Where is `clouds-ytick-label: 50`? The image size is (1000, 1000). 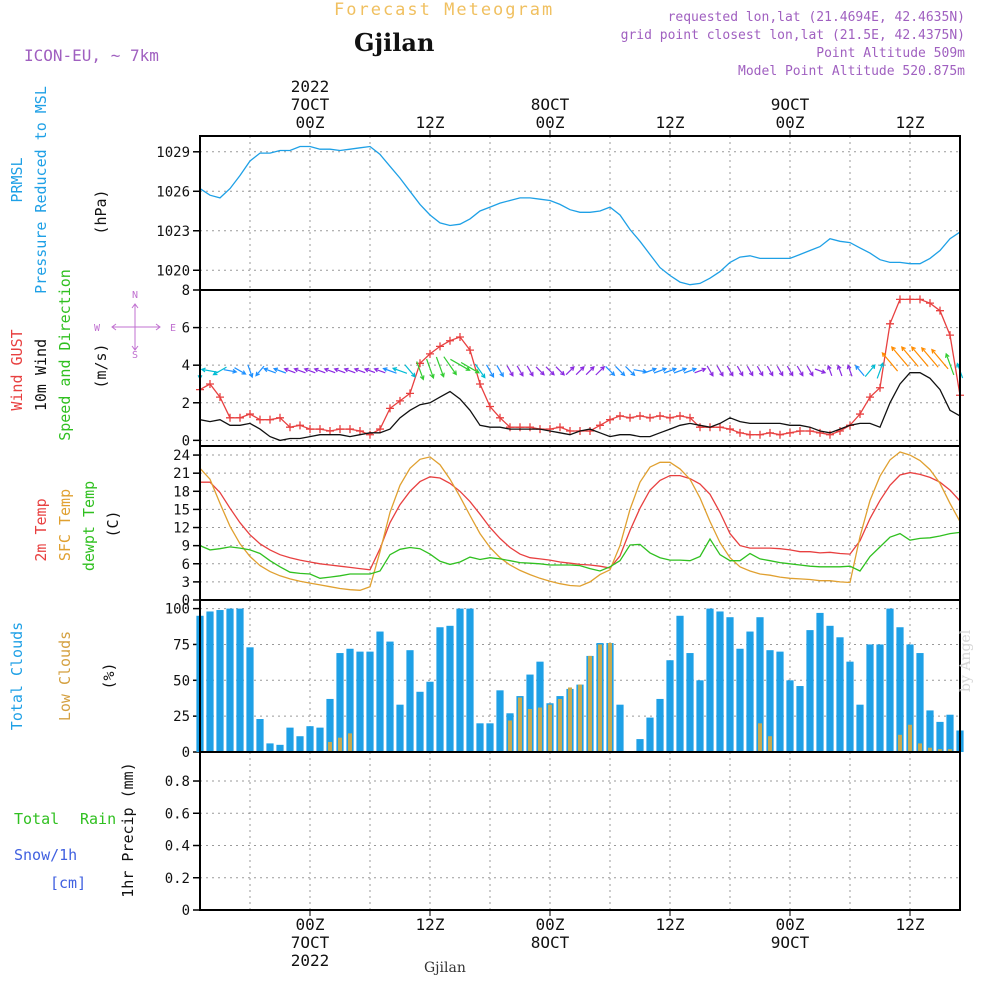
clouds-ytick-label: 50 is located at coordinates (181, 681).